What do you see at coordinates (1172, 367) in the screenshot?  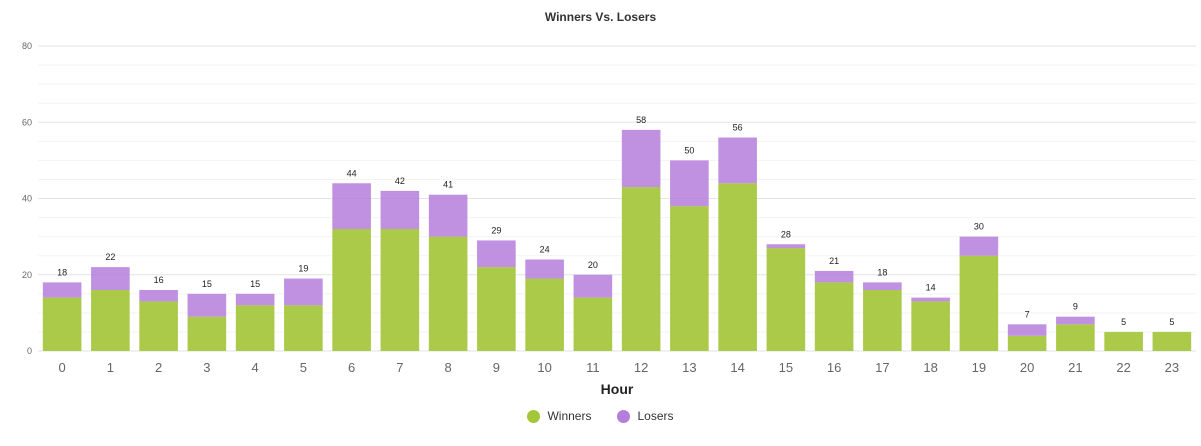 I see `x-tick-label: 23` at bounding box center [1172, 367].